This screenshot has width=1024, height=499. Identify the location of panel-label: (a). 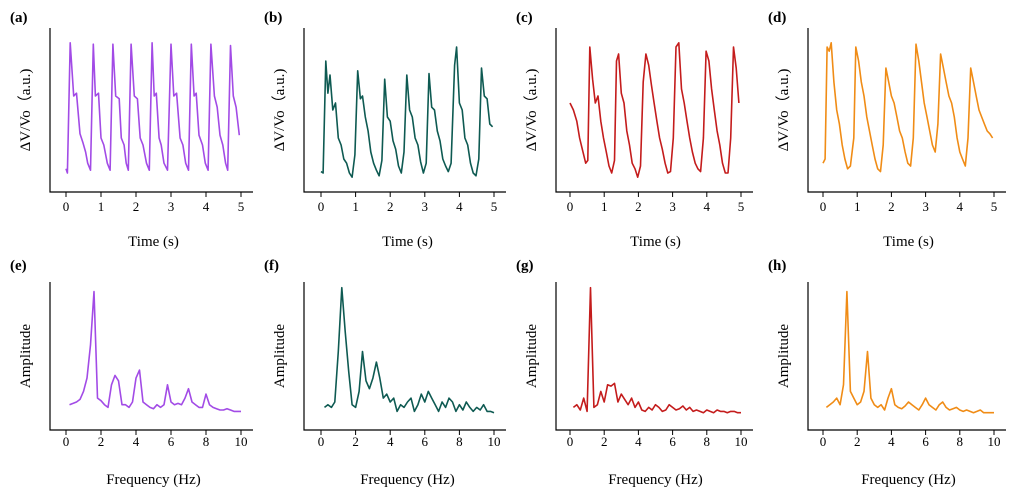
(19, 18).